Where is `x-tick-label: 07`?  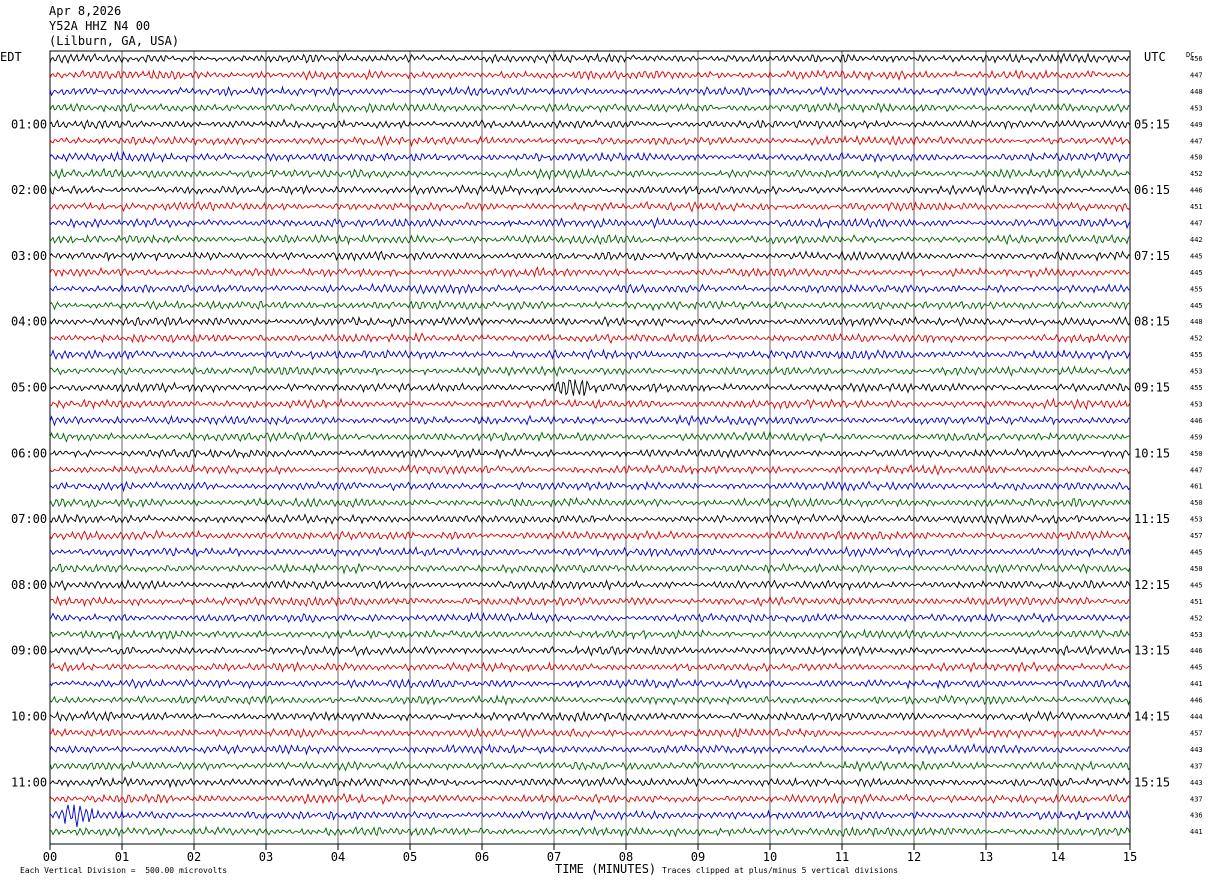 x-tick-label: 07 is located at coordinates (554, 857).